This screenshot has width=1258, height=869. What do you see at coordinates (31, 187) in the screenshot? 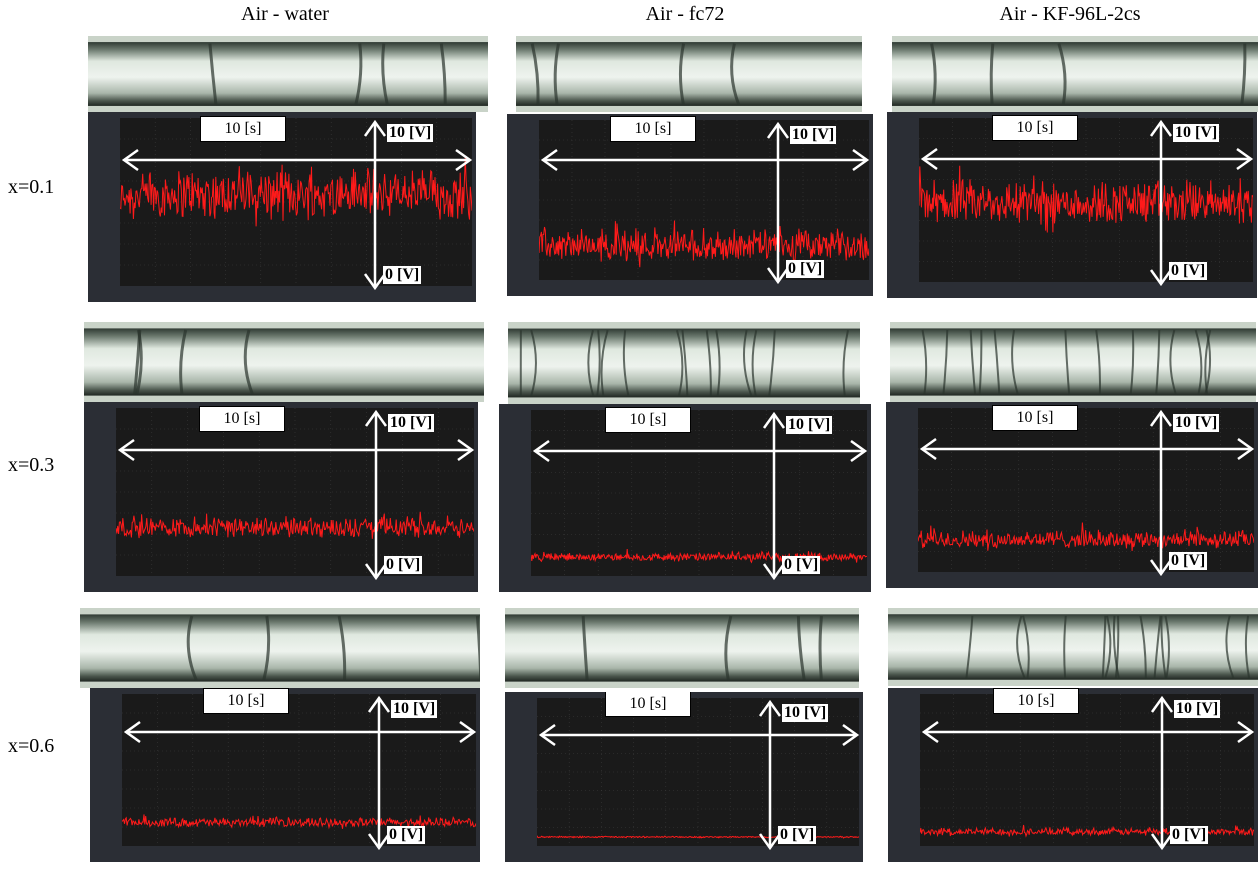
I see `row-label-x01: x=0.1` at bounding box center [31, 187].